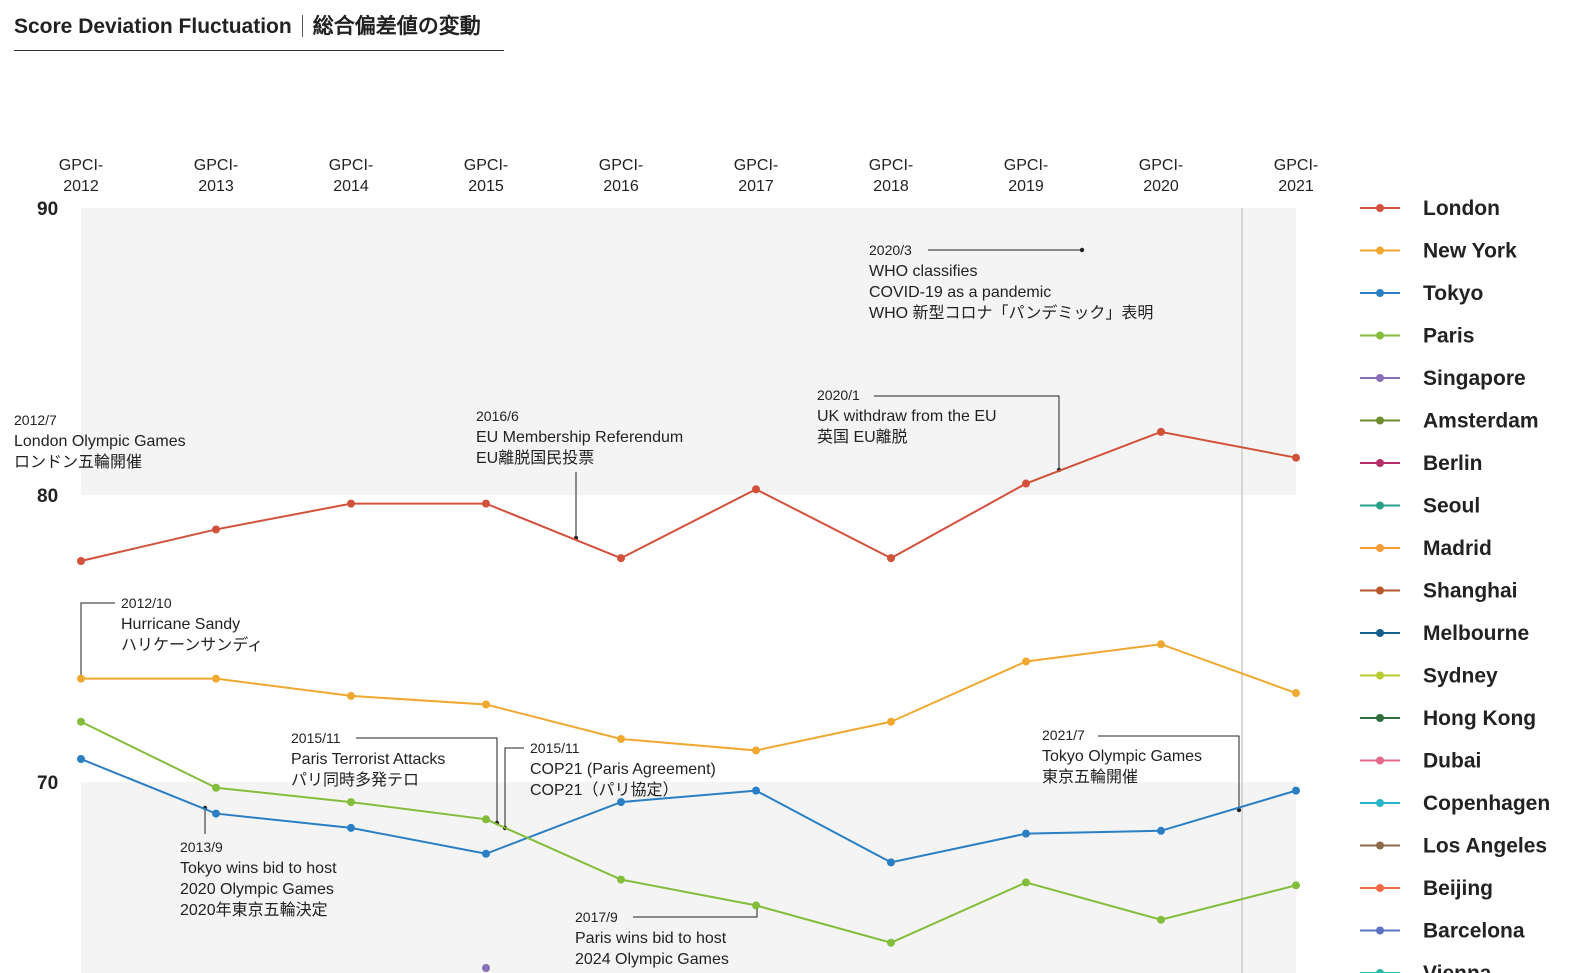 The image size is (1577, 973). Describe the element at coordinates (1161, 186) in the screenshot. I see `x-tick-line: 2020` at that location.